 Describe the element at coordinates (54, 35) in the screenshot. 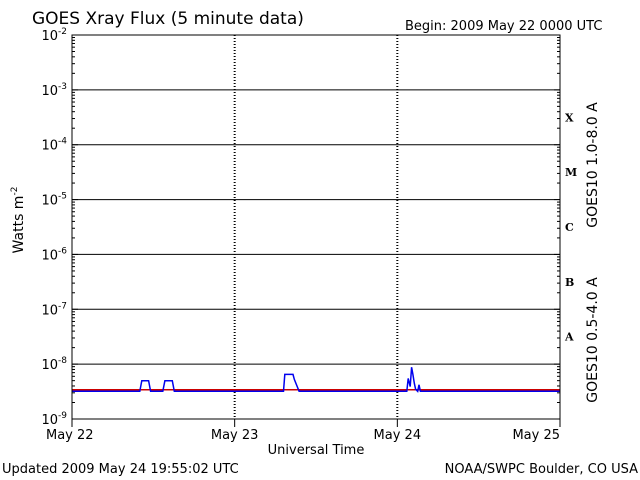

I see `y-tick-label: 10⁻²` at that location.